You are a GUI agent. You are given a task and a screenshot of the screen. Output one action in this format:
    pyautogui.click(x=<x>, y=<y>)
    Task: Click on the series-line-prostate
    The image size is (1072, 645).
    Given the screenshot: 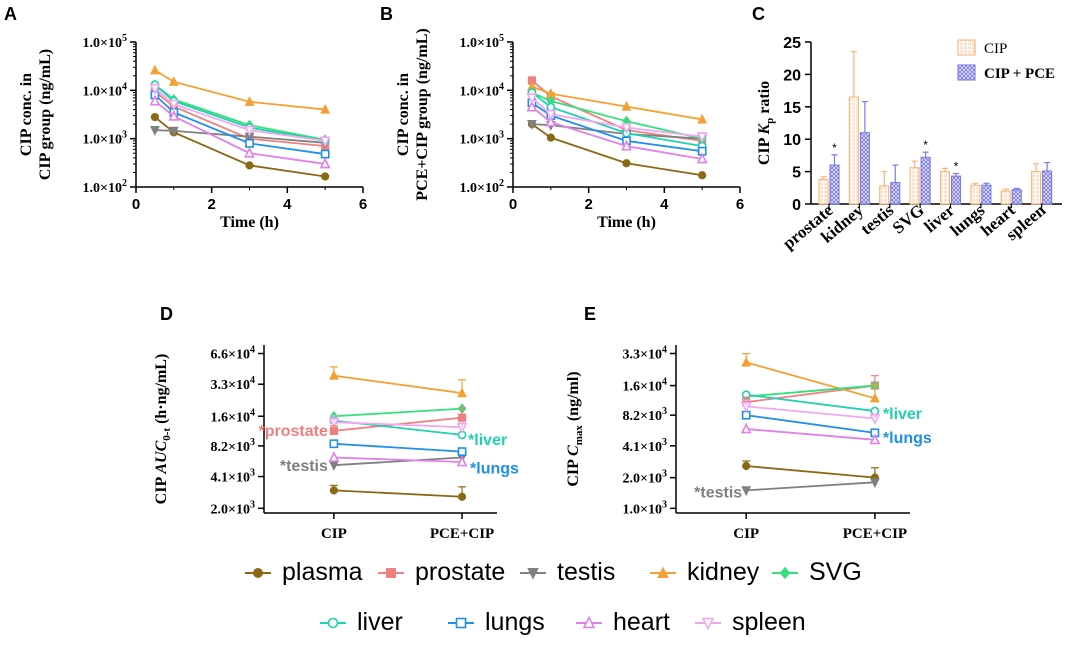 What is the action you would take?
    pyautogui.click(x=811, y=394)
    